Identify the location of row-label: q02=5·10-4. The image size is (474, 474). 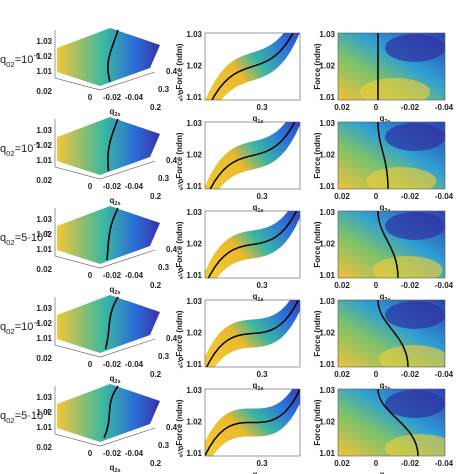
(25, 416).